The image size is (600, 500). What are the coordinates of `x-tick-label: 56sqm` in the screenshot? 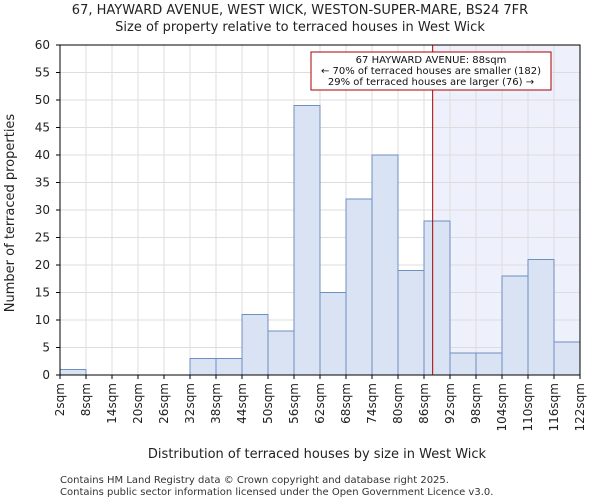 It's located at (294, 403).